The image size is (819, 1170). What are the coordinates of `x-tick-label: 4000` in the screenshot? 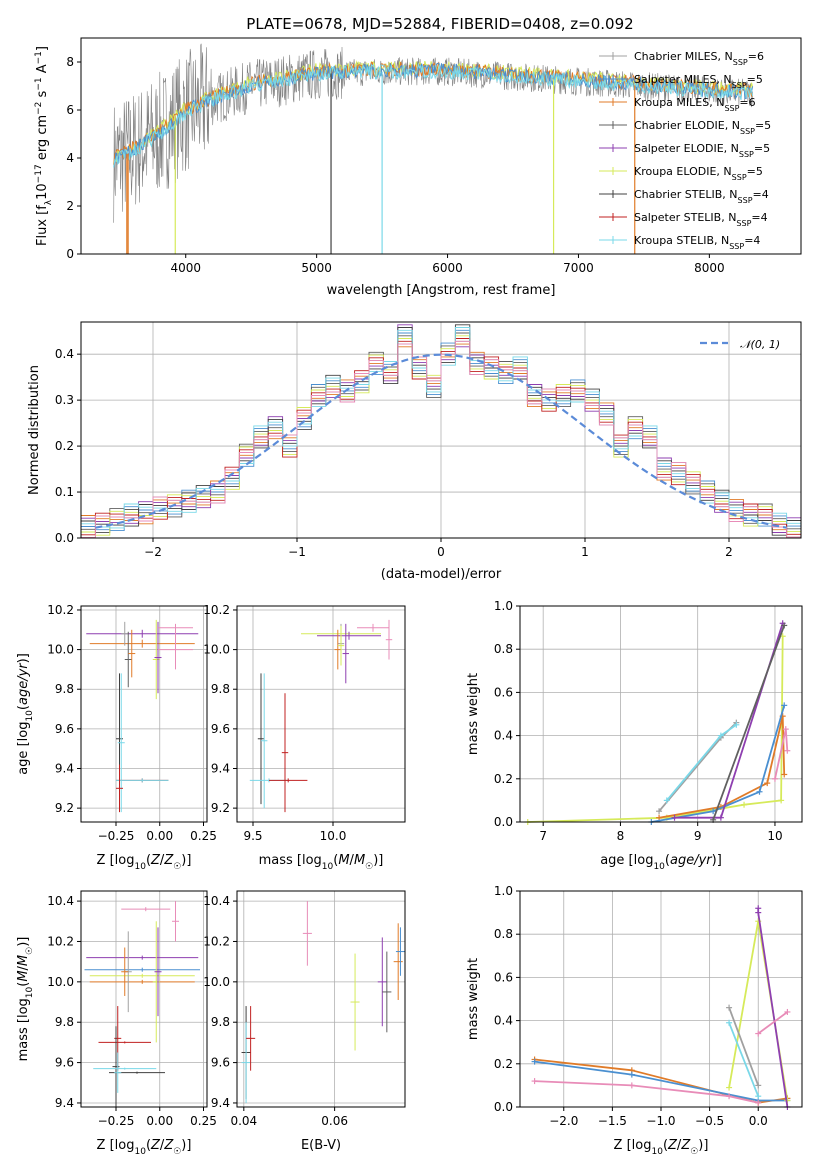 It's located at (185, 268).